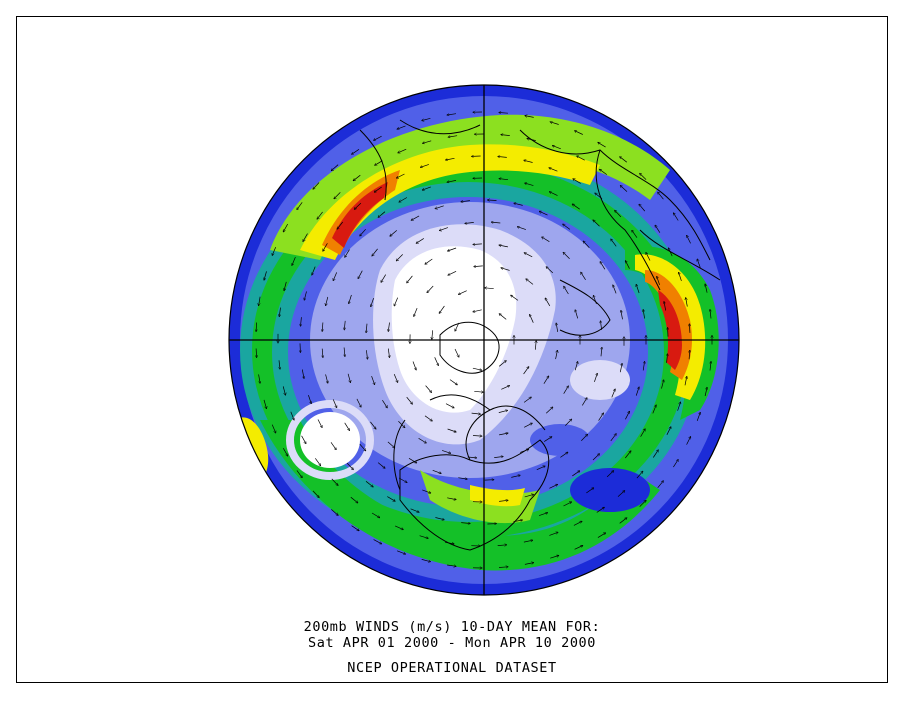  I want to click on caption-dataset: NCEP OPERATIONAL DATASET, so click(452, 668).